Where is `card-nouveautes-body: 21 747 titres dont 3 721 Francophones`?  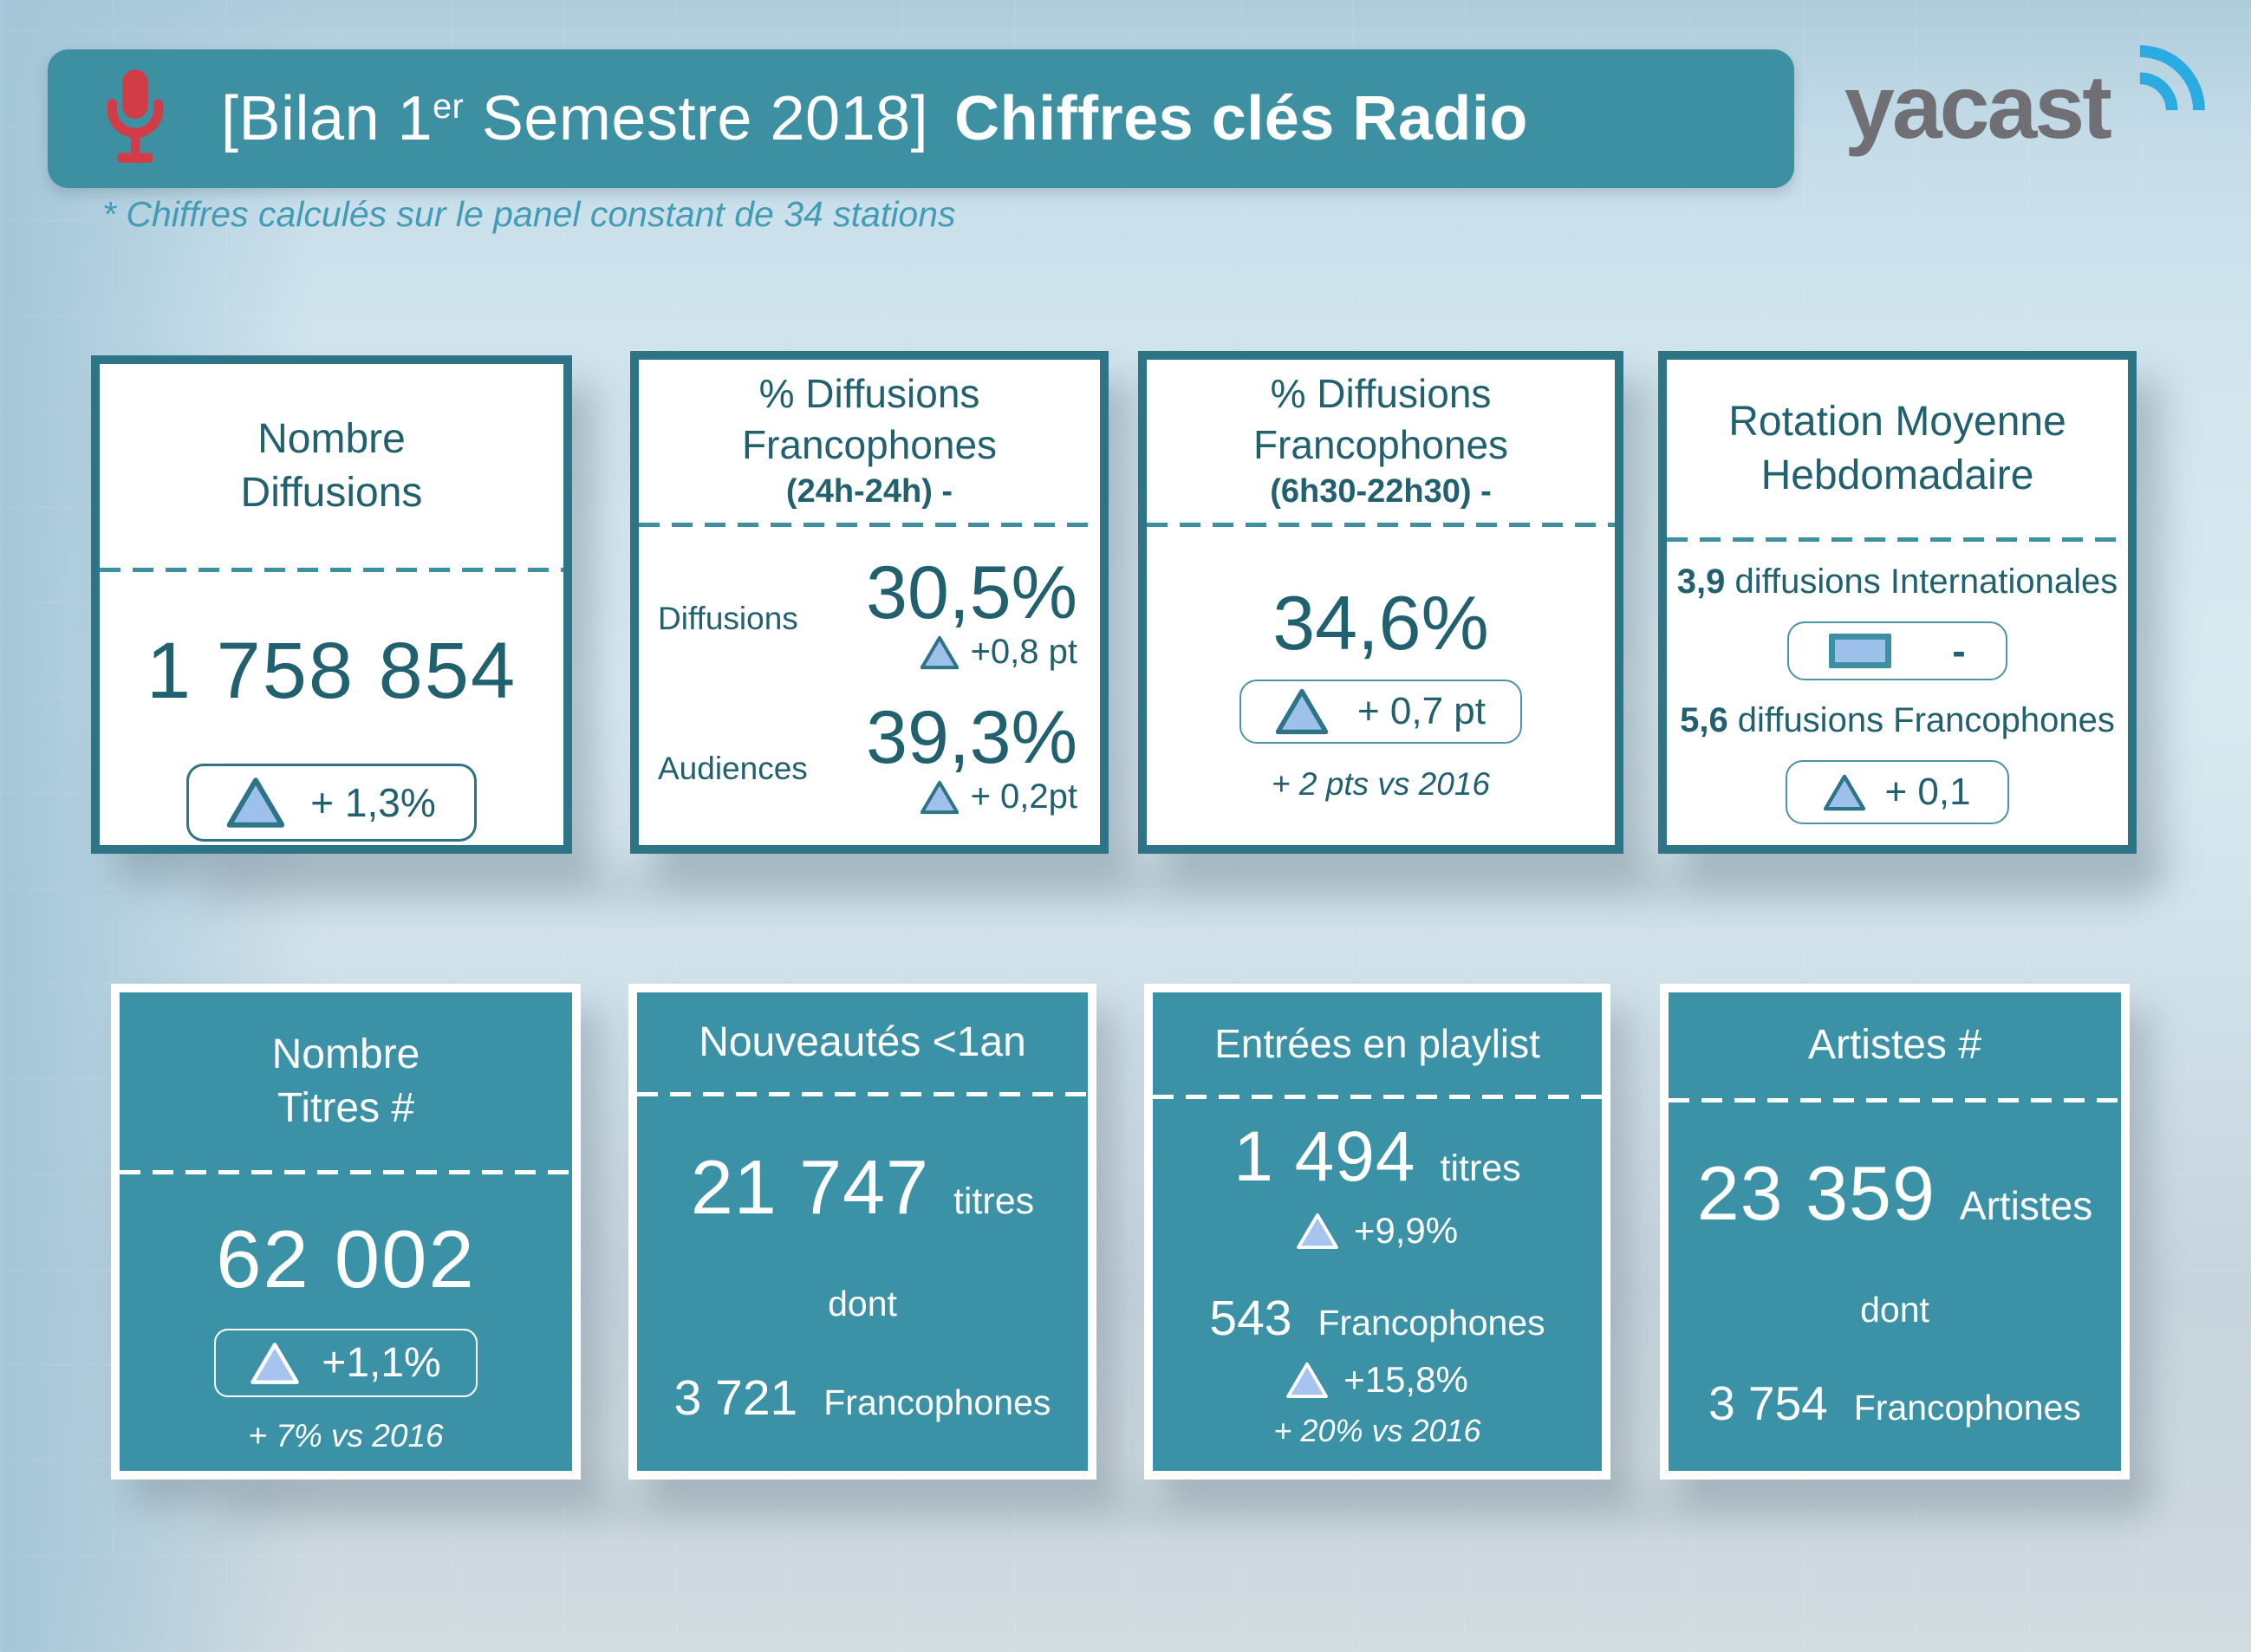
card-nouveautes-body: 21 747 titres dont 3 721 Francophones is located at coordinates (862, 1283).